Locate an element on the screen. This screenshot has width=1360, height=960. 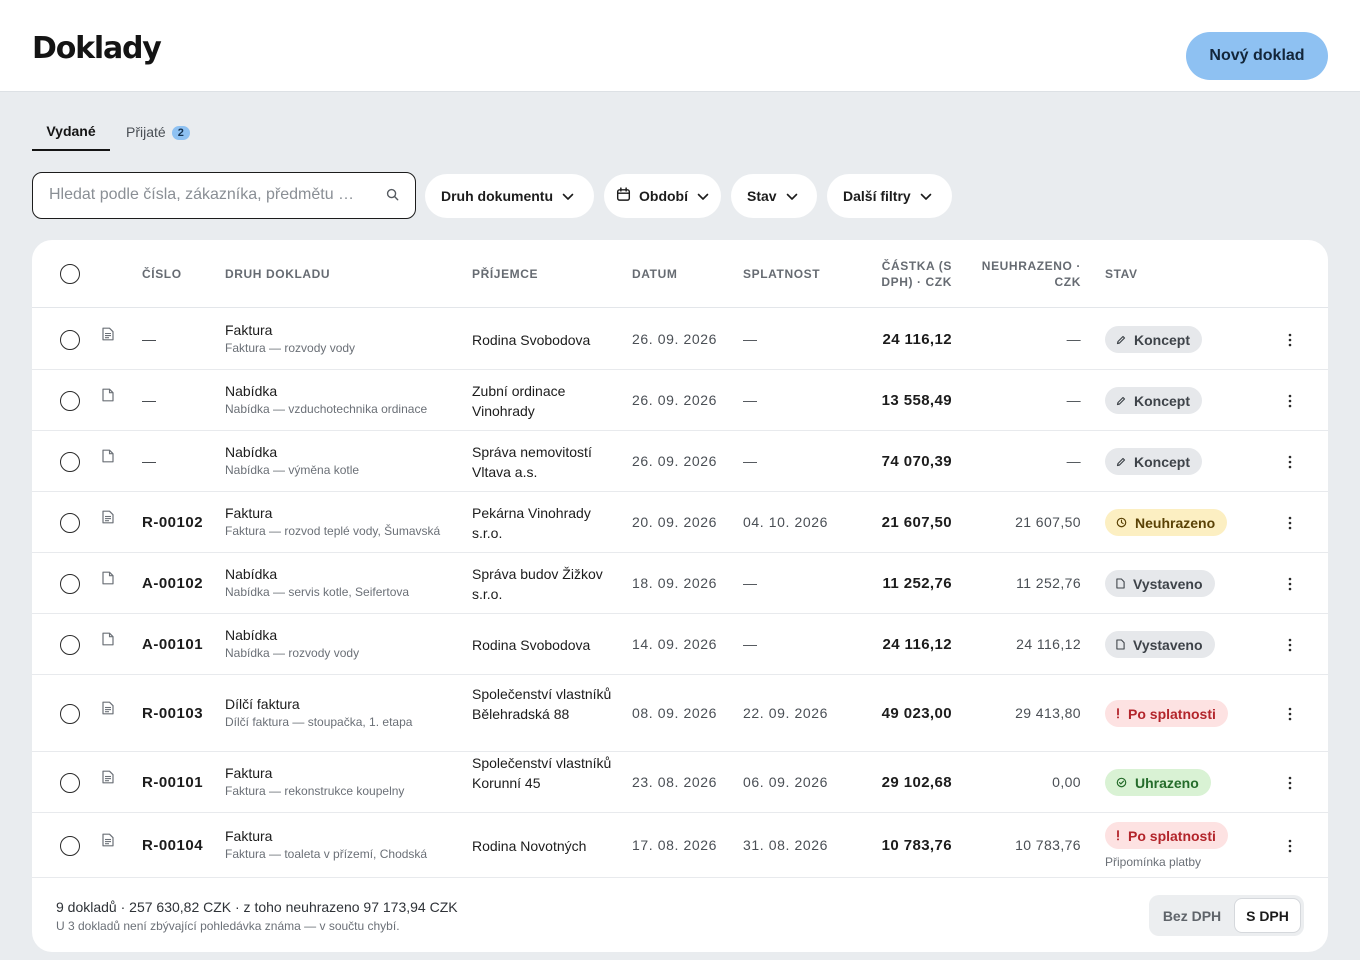
recipient: Rodina Novotných is located at coordinates (529, 845).